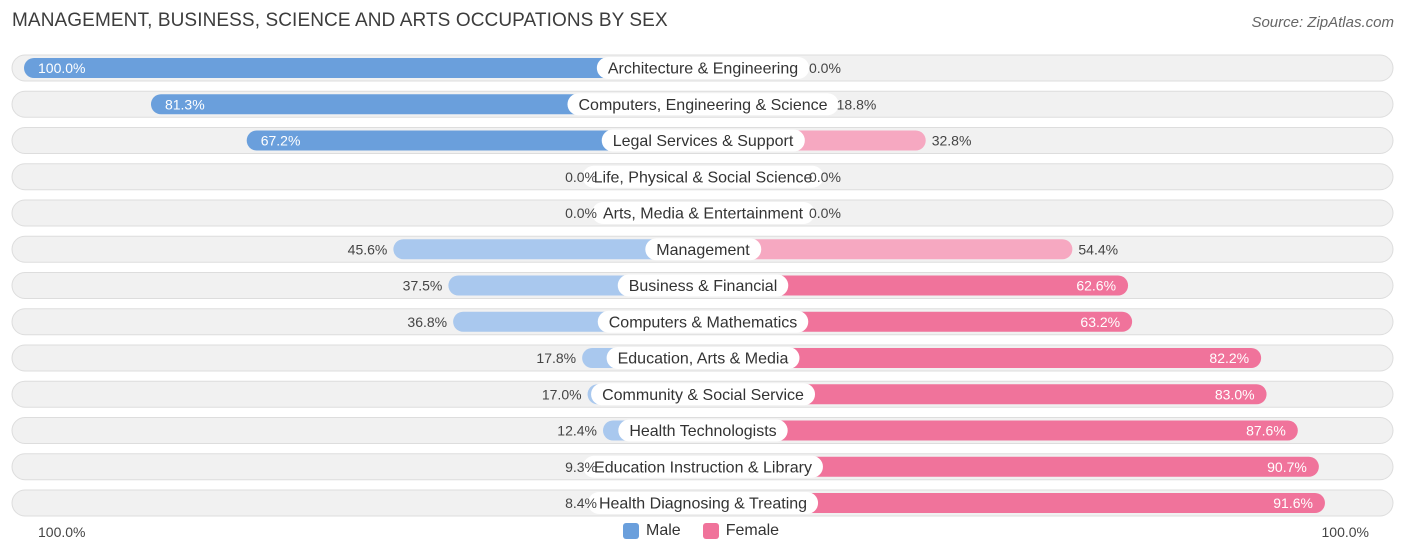  I want to click on value-label-female: 54.4%, so click(1098, 249).